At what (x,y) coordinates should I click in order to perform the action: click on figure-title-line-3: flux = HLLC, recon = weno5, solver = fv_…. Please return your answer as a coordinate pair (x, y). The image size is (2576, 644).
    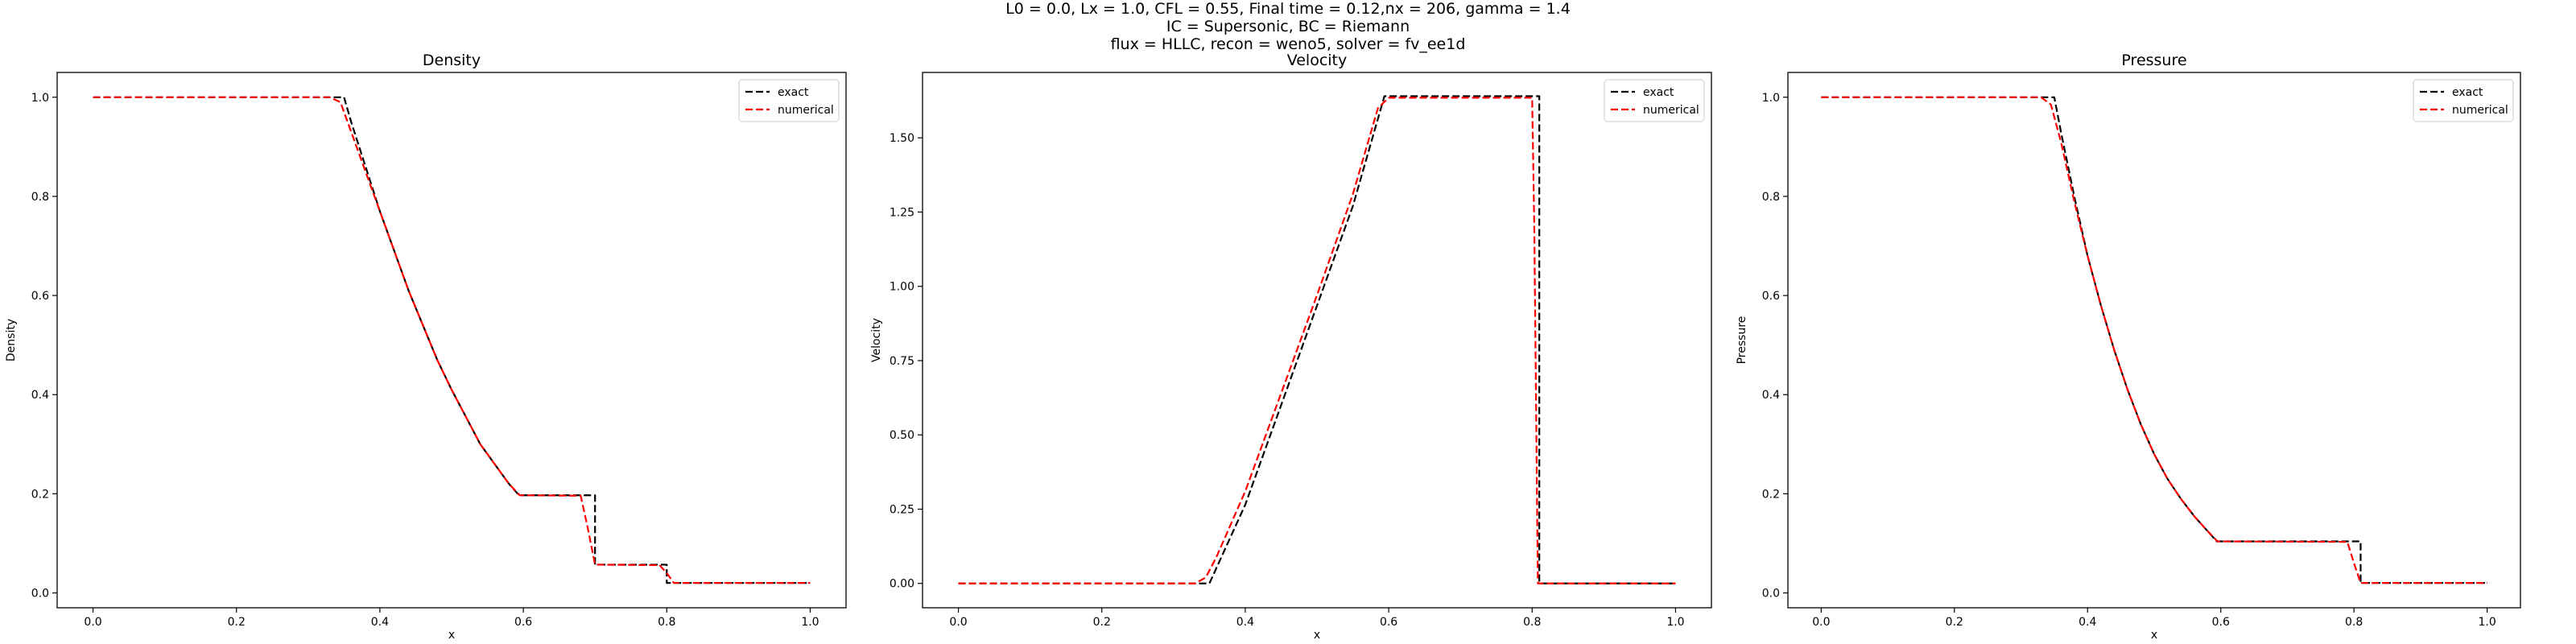
    Looking at the image, I should click on (1288, 44).